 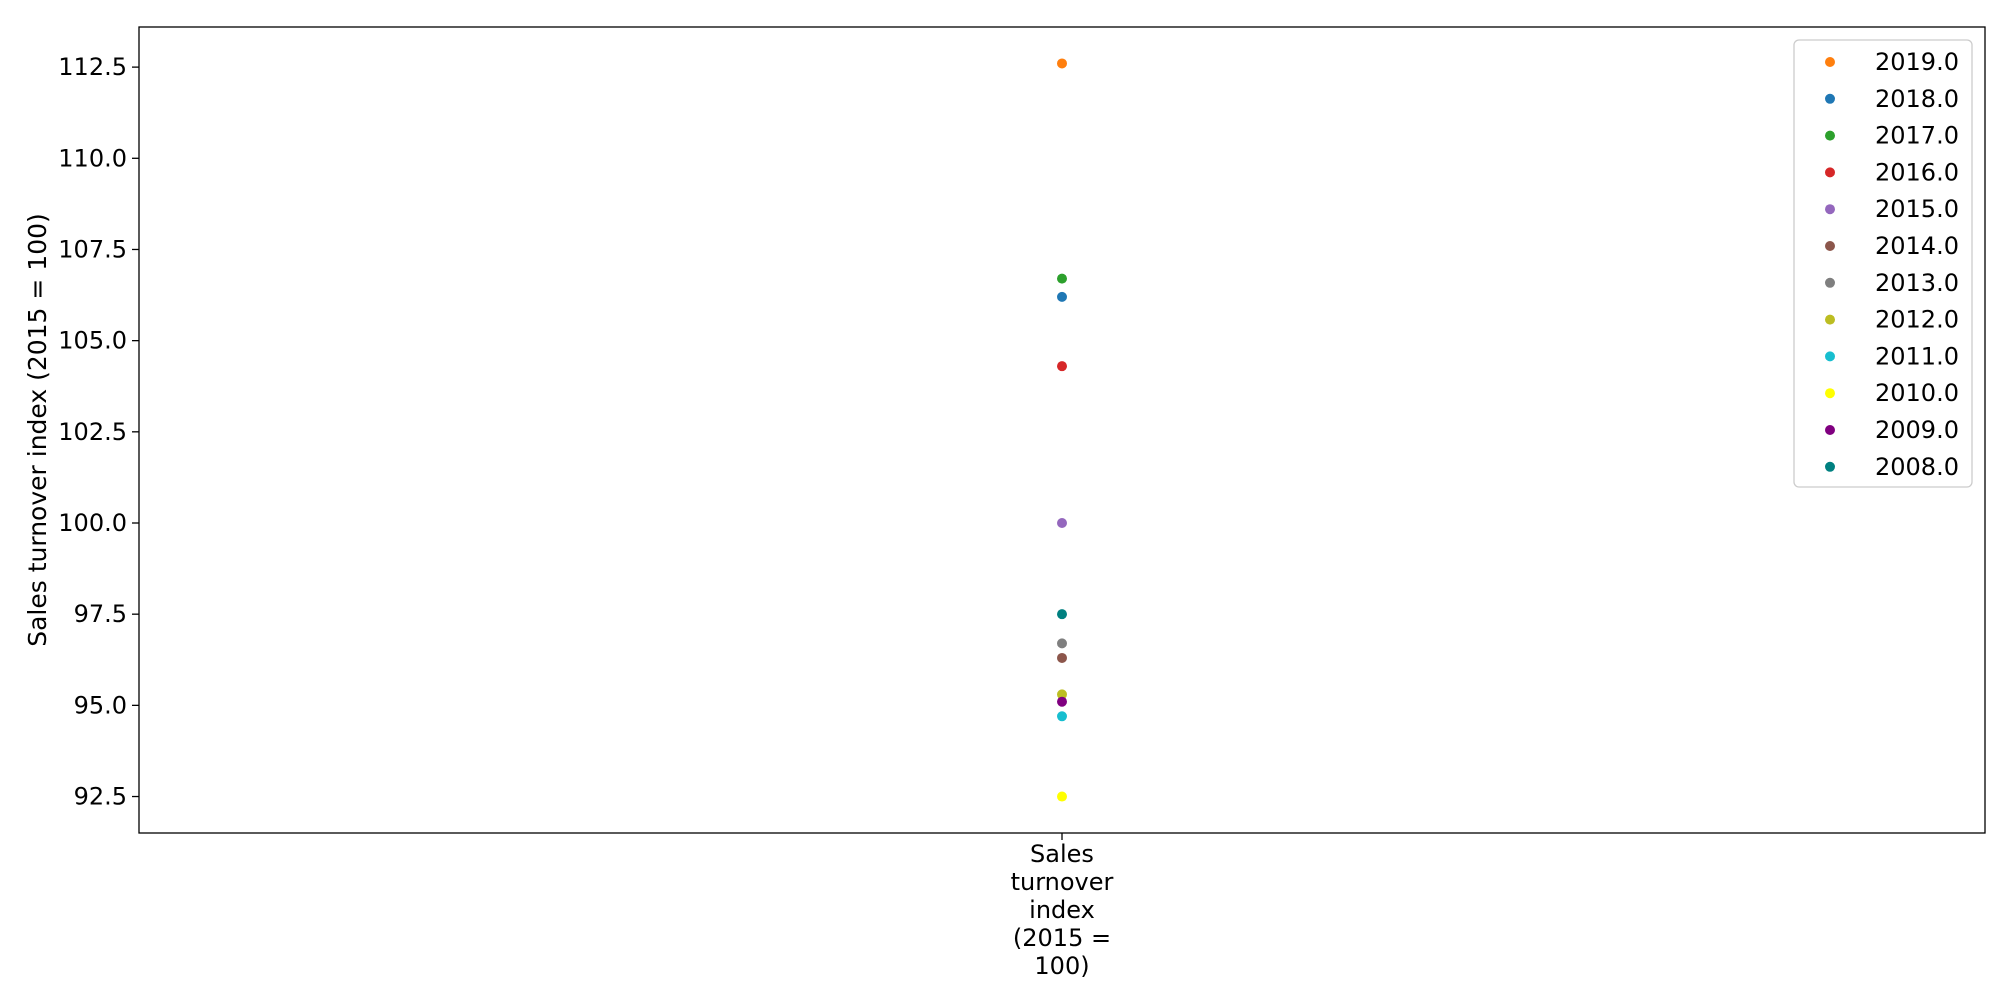 I want to click on y-tick-label: 112.5, so click(x=92, y=67).